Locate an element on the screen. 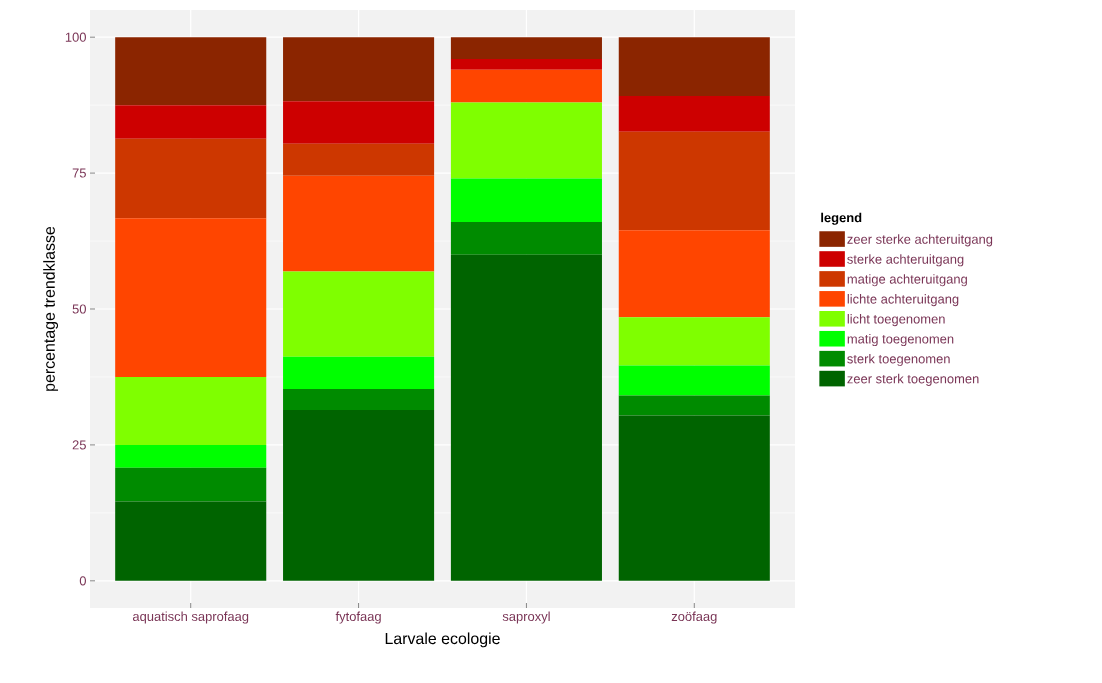  x-axis-title: Larvale ecologie is located at coordinates (442, 640).